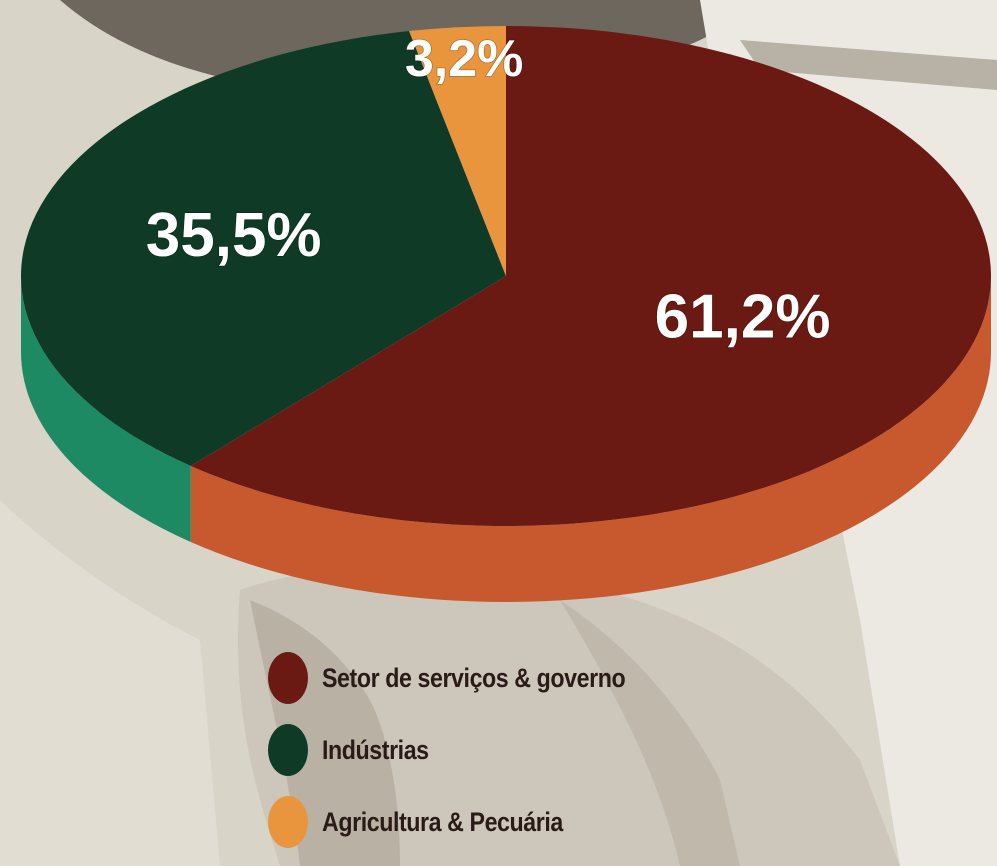 This screenshot has width=997, height=866. What do you see at coordinates (442, 821) in the screenshot?
I see `legend-label-2: Agricultura & Pecuária` at bounding box center [442, 821].